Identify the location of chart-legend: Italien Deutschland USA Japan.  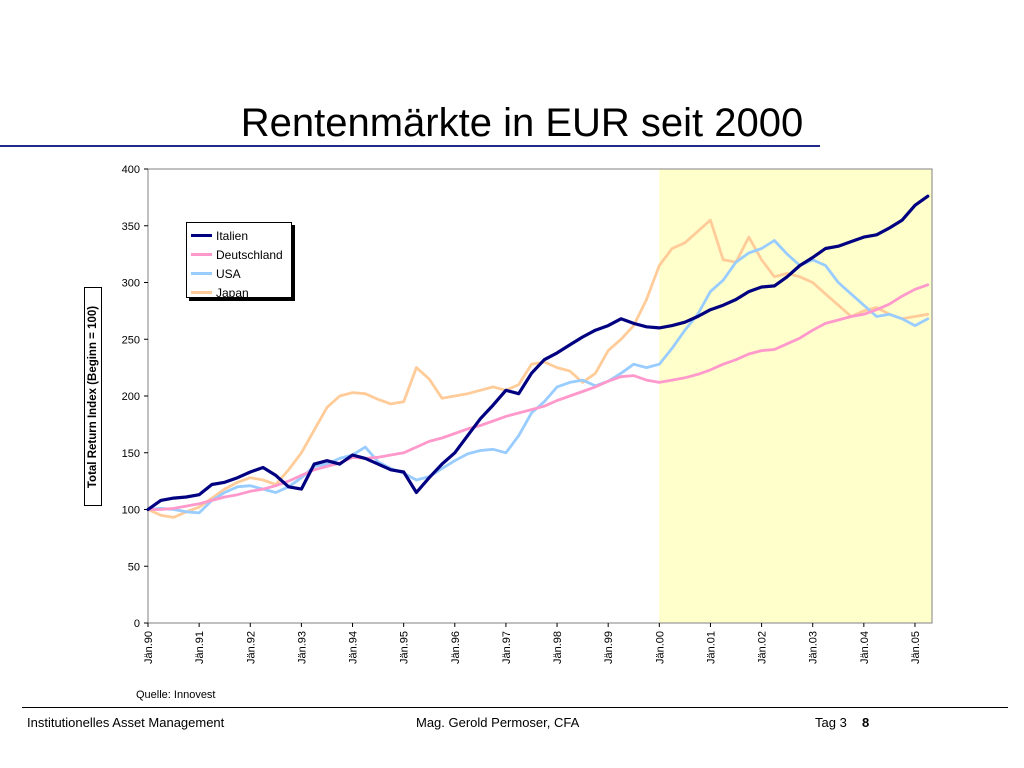
(239, 261).